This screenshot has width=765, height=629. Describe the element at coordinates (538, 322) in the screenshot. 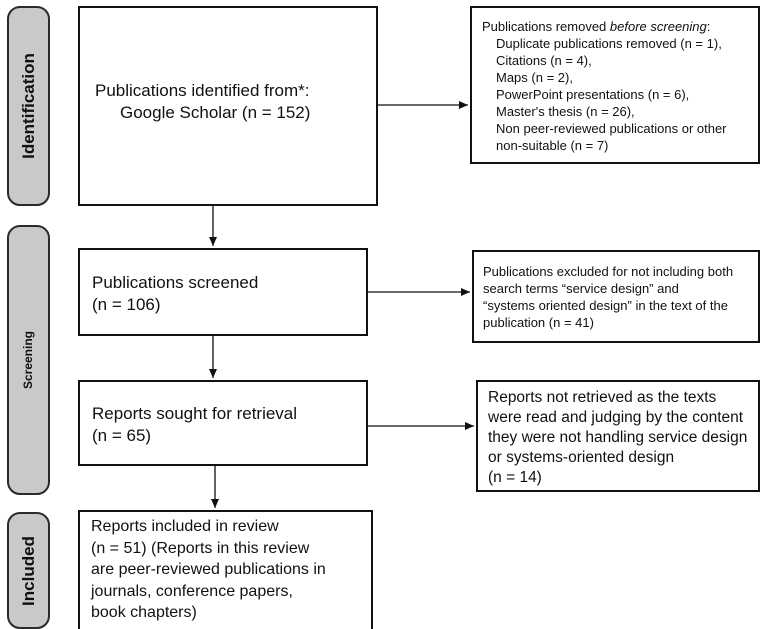

I see `excluded-line: publication (n = 41)` at that location.